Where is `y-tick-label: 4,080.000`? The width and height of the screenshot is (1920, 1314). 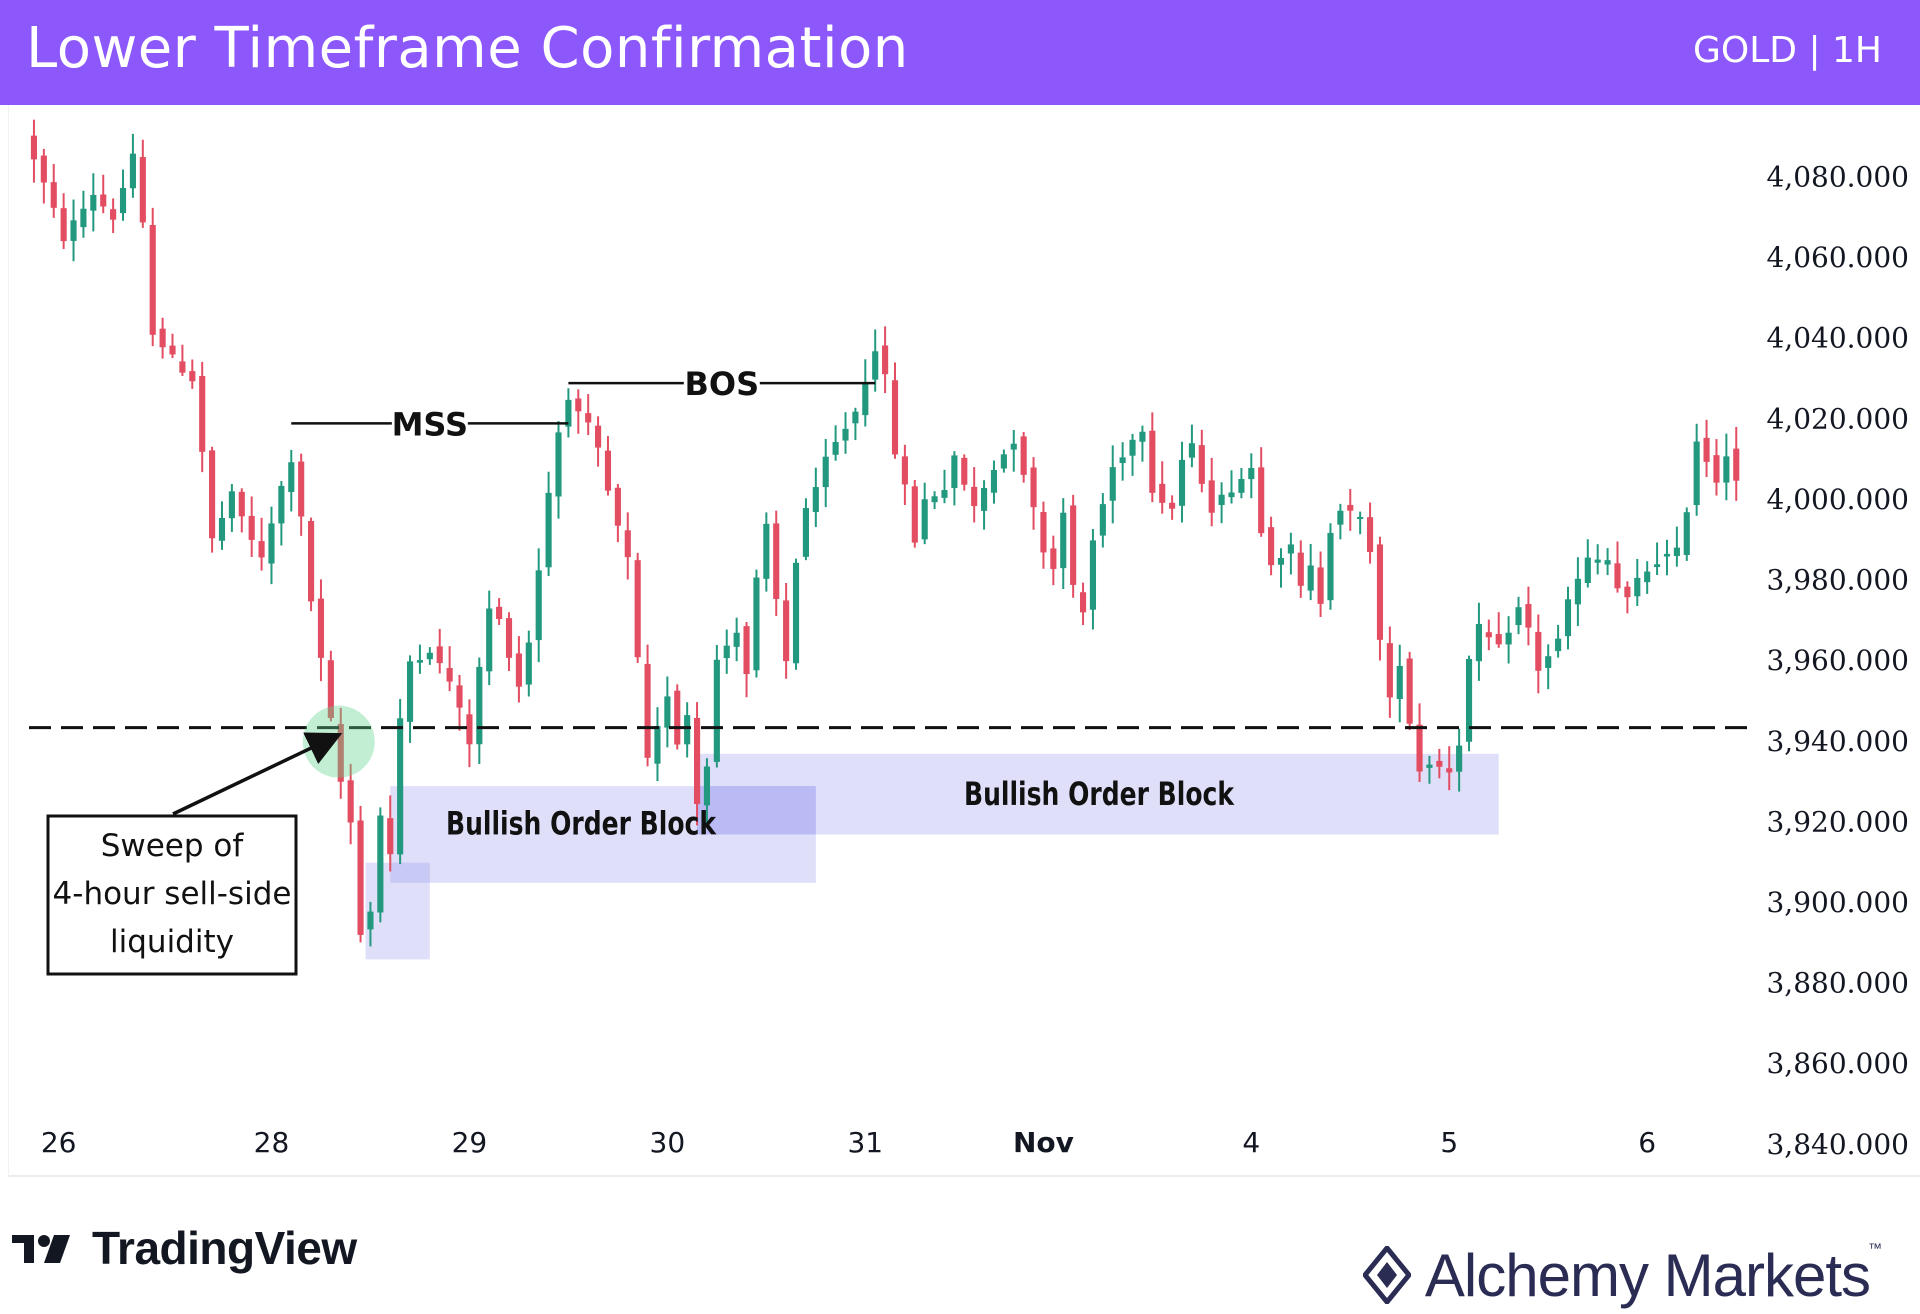 y-tick-label: 4,080.000 is located at coordinates (1837, 177).